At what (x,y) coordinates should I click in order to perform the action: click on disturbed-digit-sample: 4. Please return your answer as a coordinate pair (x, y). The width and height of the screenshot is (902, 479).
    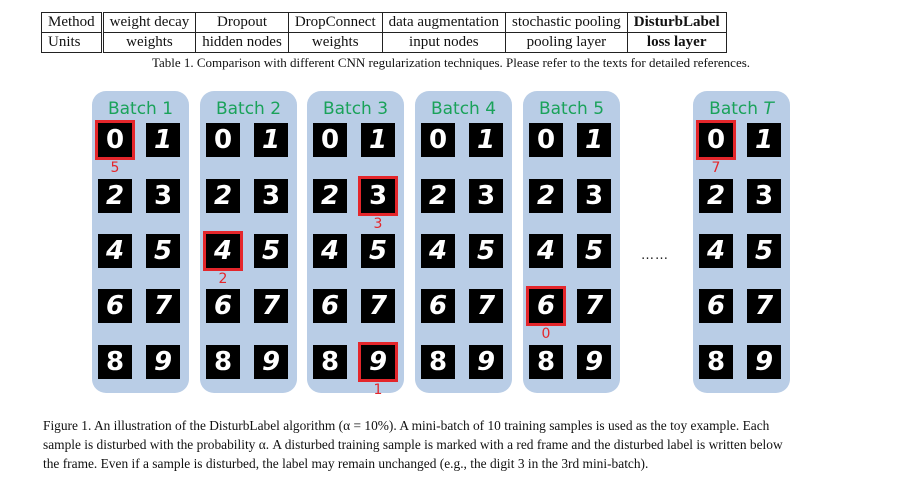
    Looking at the image, I should click on (223, 251).